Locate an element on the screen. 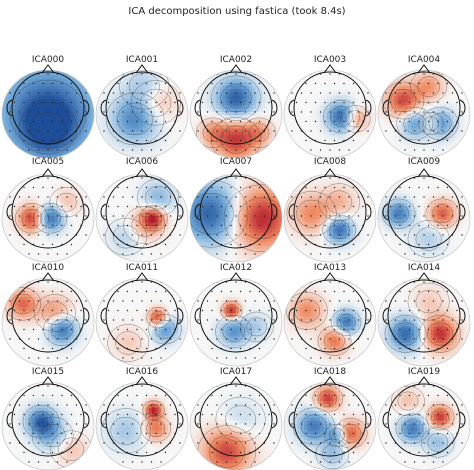 This screenshot has height=470, width=474. component-label: ICA003 is located at coordinates (330, 60).